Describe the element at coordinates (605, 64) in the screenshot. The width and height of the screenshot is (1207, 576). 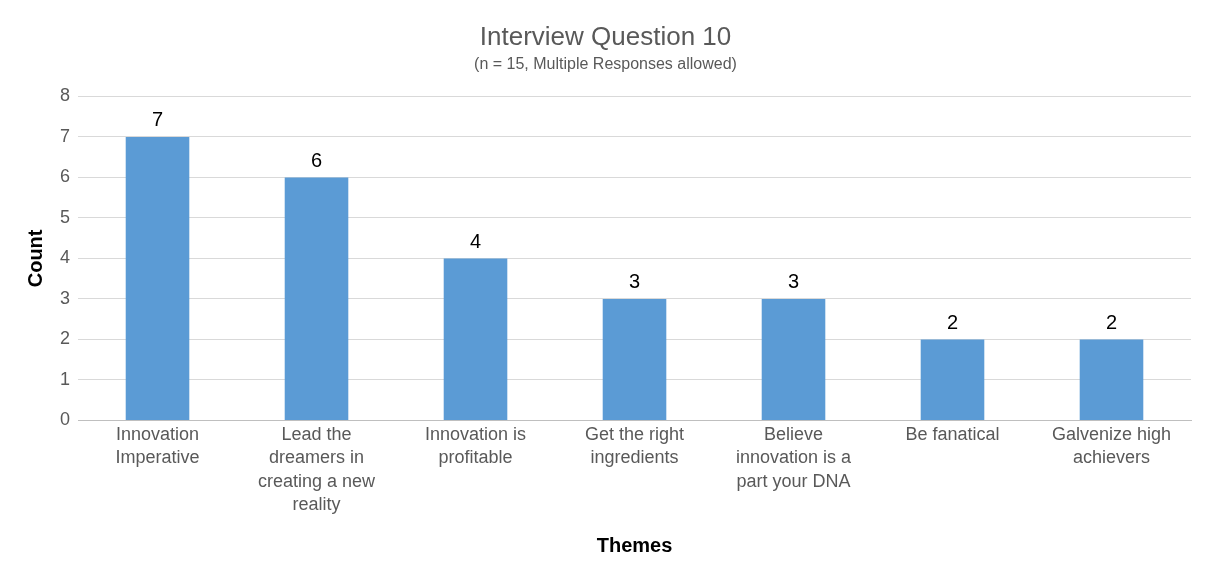
I see `chart-subtitle: (n = 15, Multiple Responses allowed)` at that location.